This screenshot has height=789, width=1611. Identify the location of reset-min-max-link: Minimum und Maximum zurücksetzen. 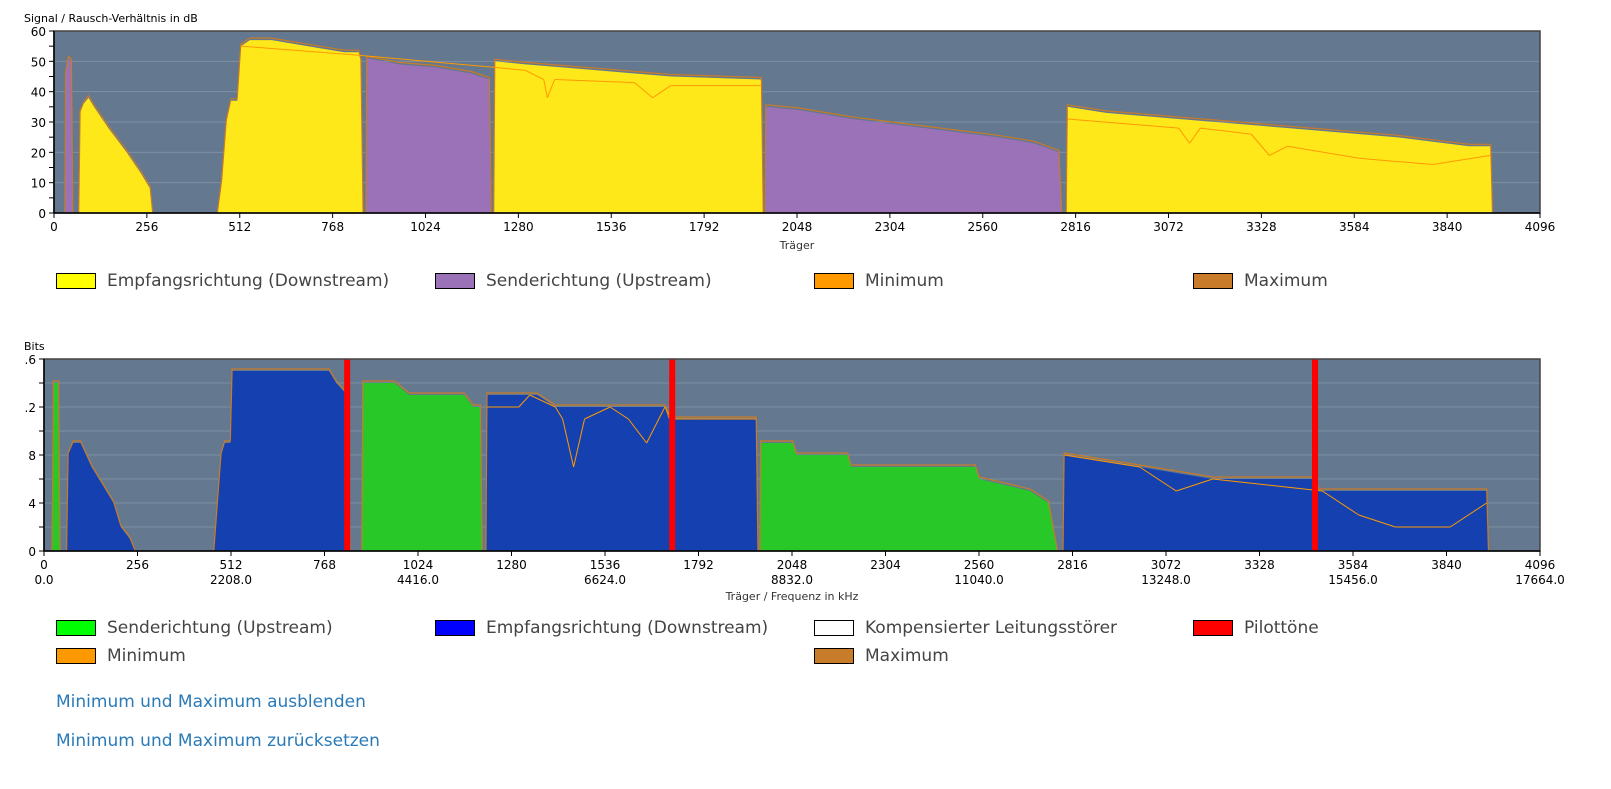
(218, 741).